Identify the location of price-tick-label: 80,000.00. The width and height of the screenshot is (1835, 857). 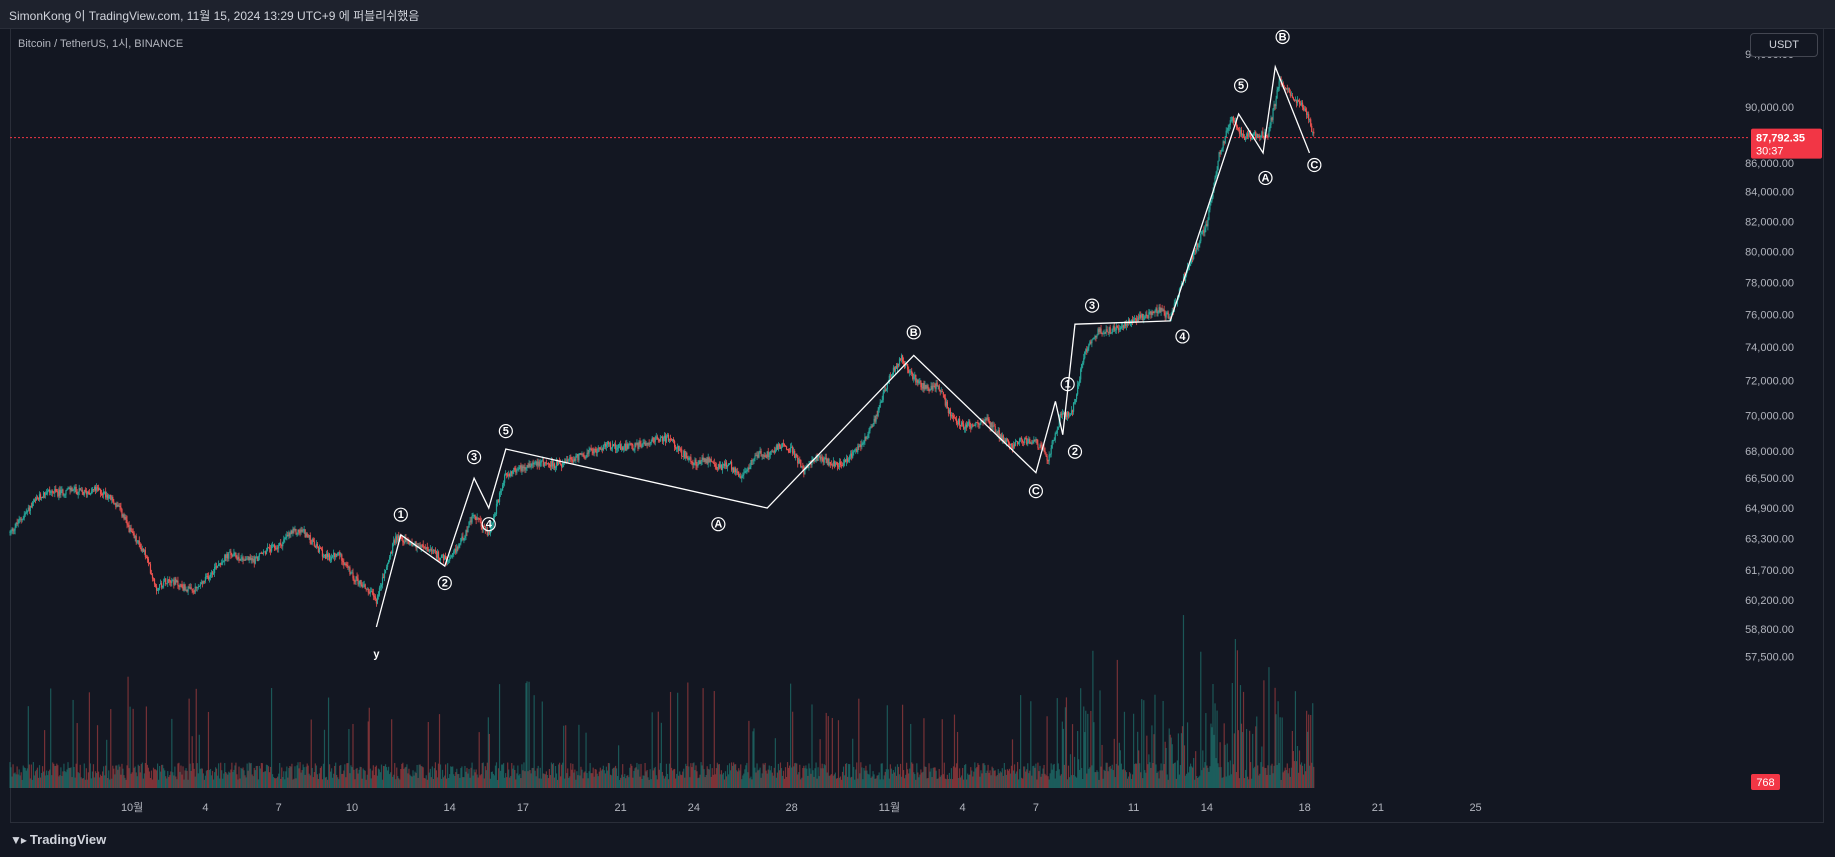
(1769, 253).